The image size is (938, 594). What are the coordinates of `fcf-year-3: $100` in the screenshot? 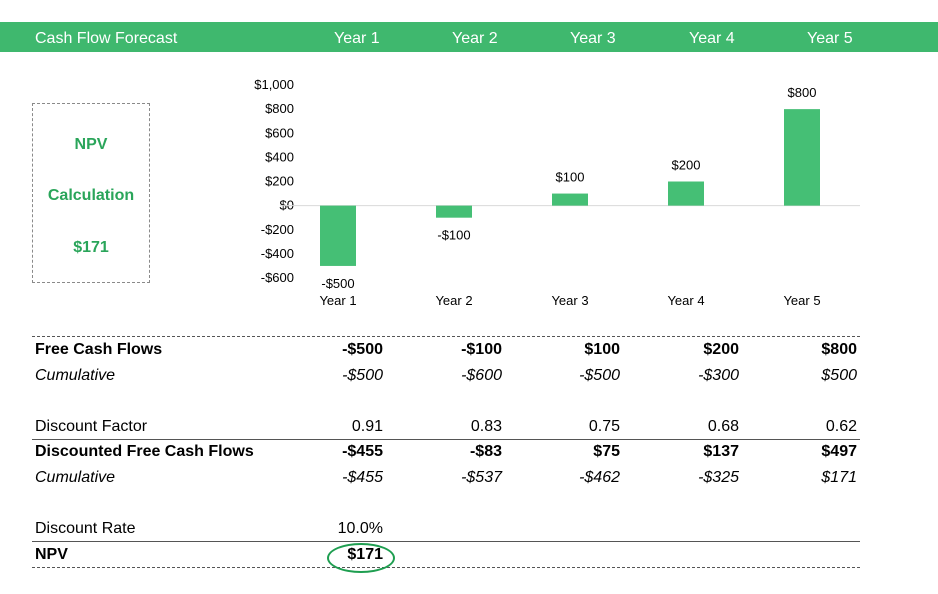 It's located at (602, 349).